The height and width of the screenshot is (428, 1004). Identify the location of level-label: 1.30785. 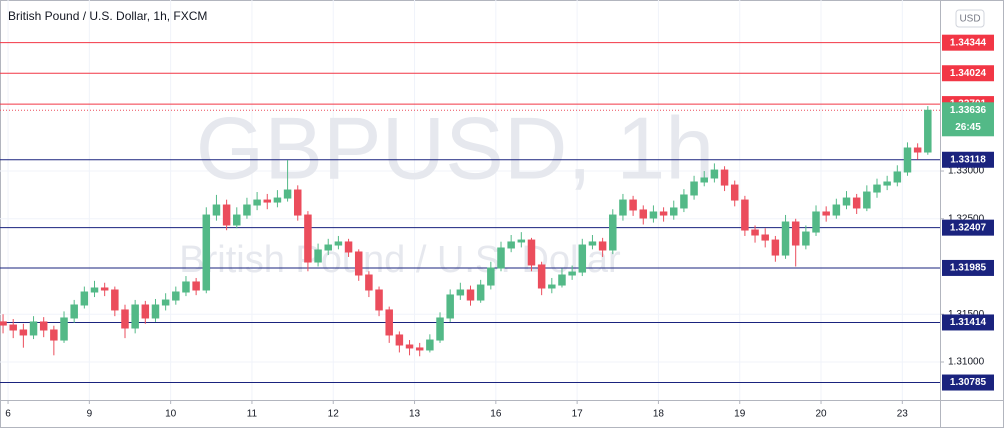
(968, 382).